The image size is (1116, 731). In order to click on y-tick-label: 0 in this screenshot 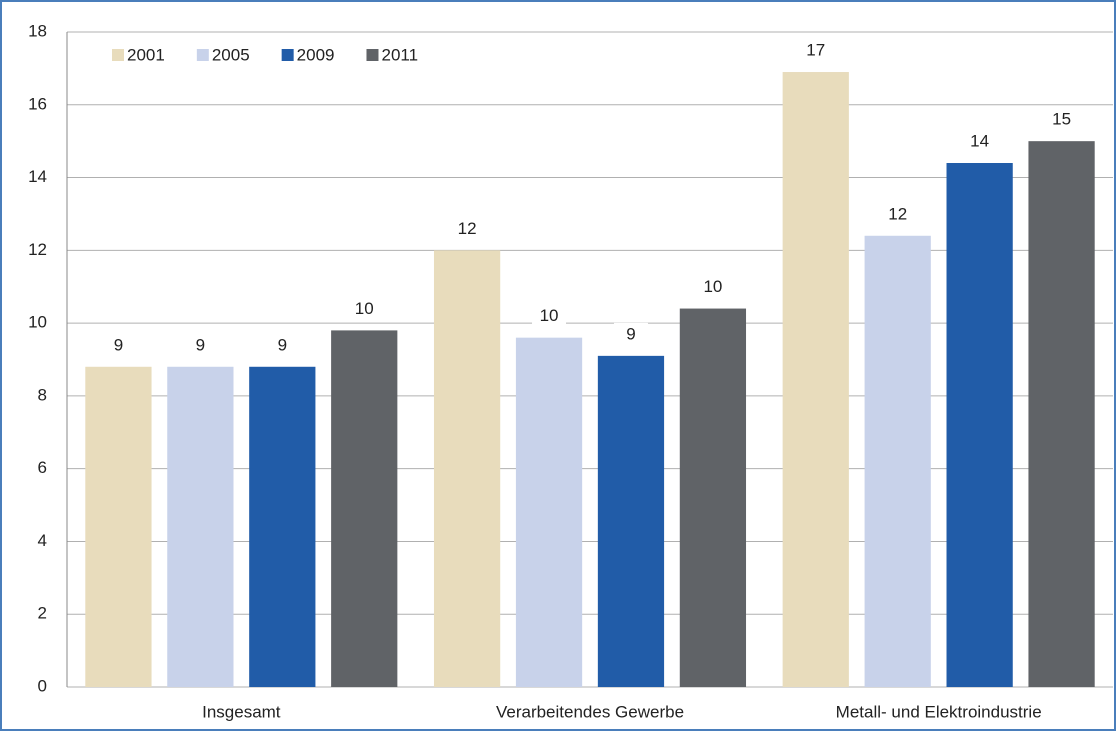, I will do `click(42, 685)`.